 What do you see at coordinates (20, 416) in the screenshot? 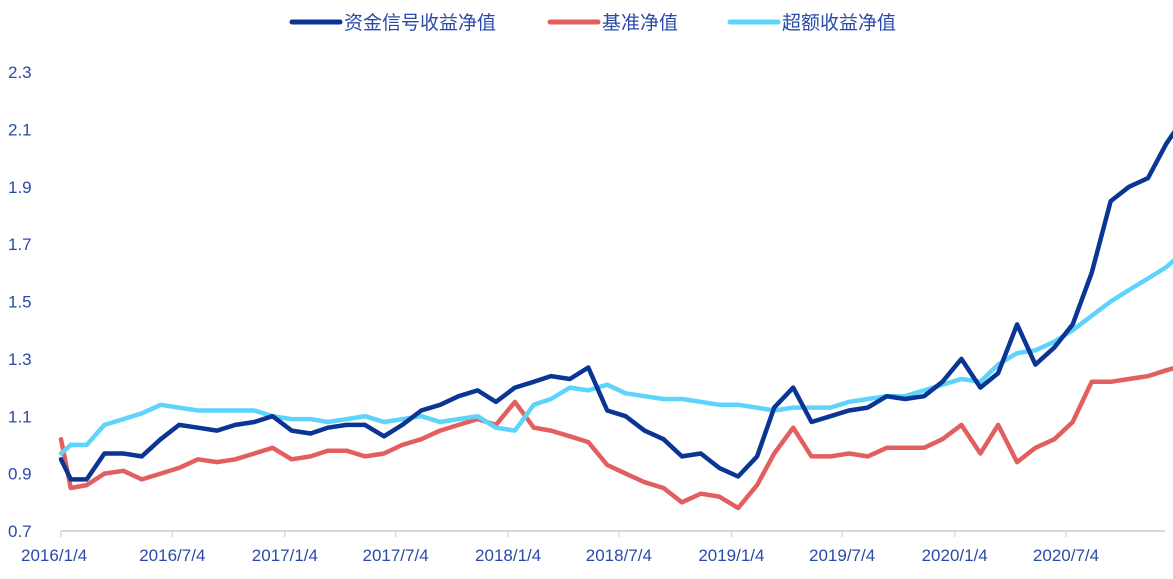
I see `y-tick-label: 1.1` at bounding box center [20, 416].